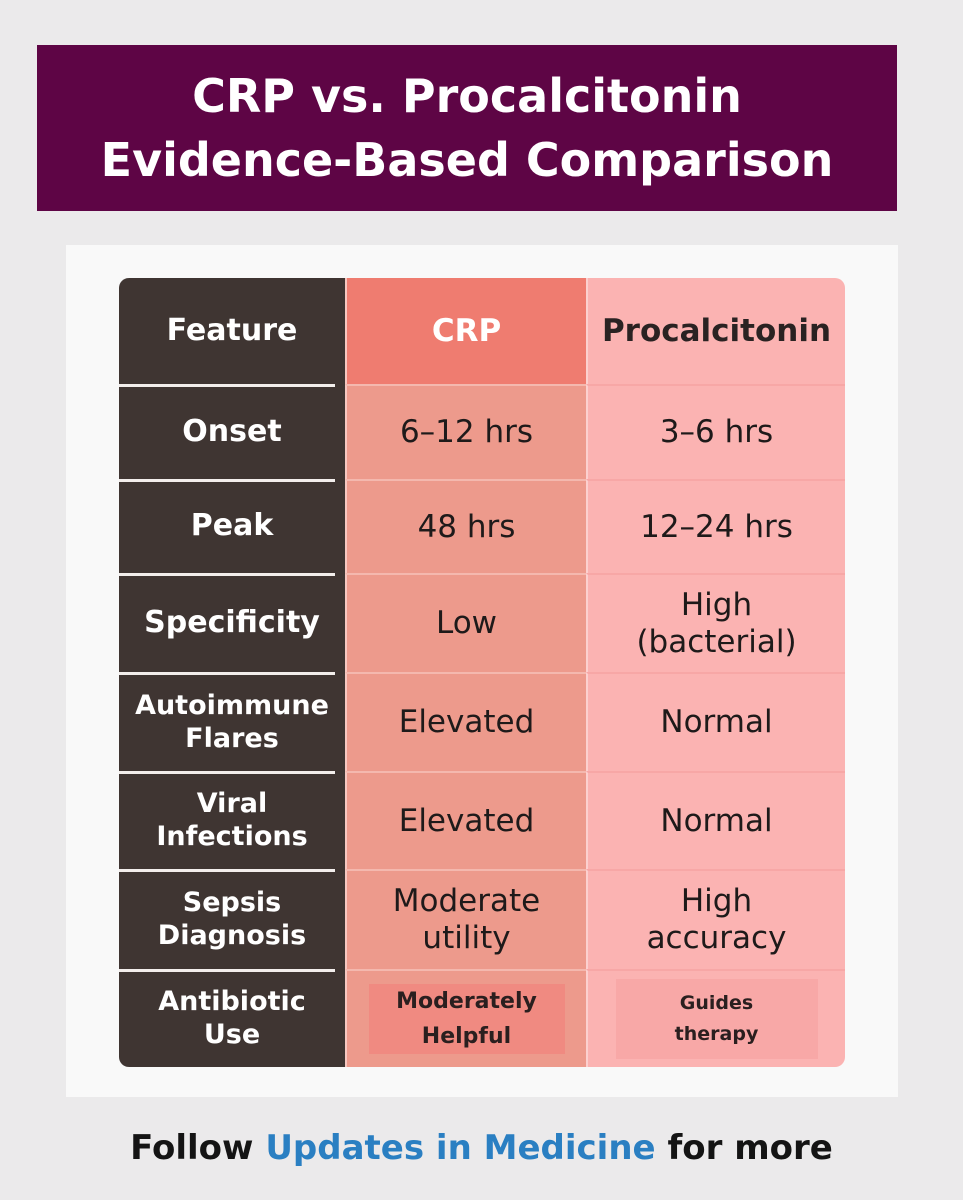 The height and width of the screenshot is (1200, 963). Describe the element at coordinates (232, 820) in the screenshot. I see `row-feature-viral-infections: Viral Infections` at that location.